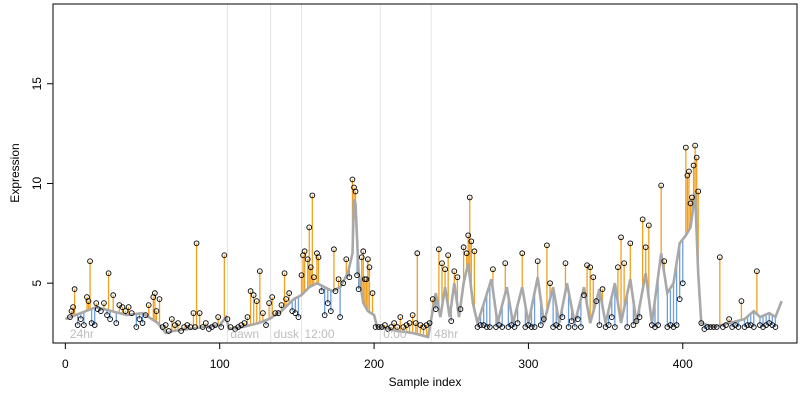 This screenshot has height=400, width=800. What do you see at coordinates (320, 334) in the screenshot?
I see `segment-label: 12:00` at bounding box center [320, 334].